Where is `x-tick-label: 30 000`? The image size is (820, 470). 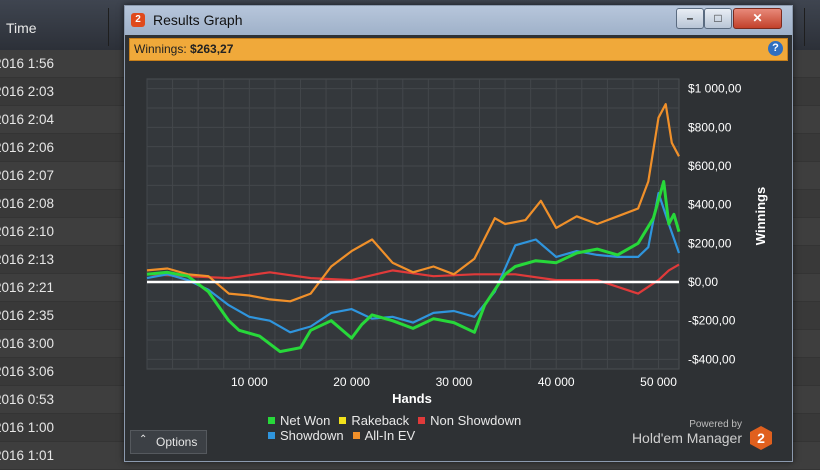 x-tick-label: 30 000 is located at coordinates (454, 382).